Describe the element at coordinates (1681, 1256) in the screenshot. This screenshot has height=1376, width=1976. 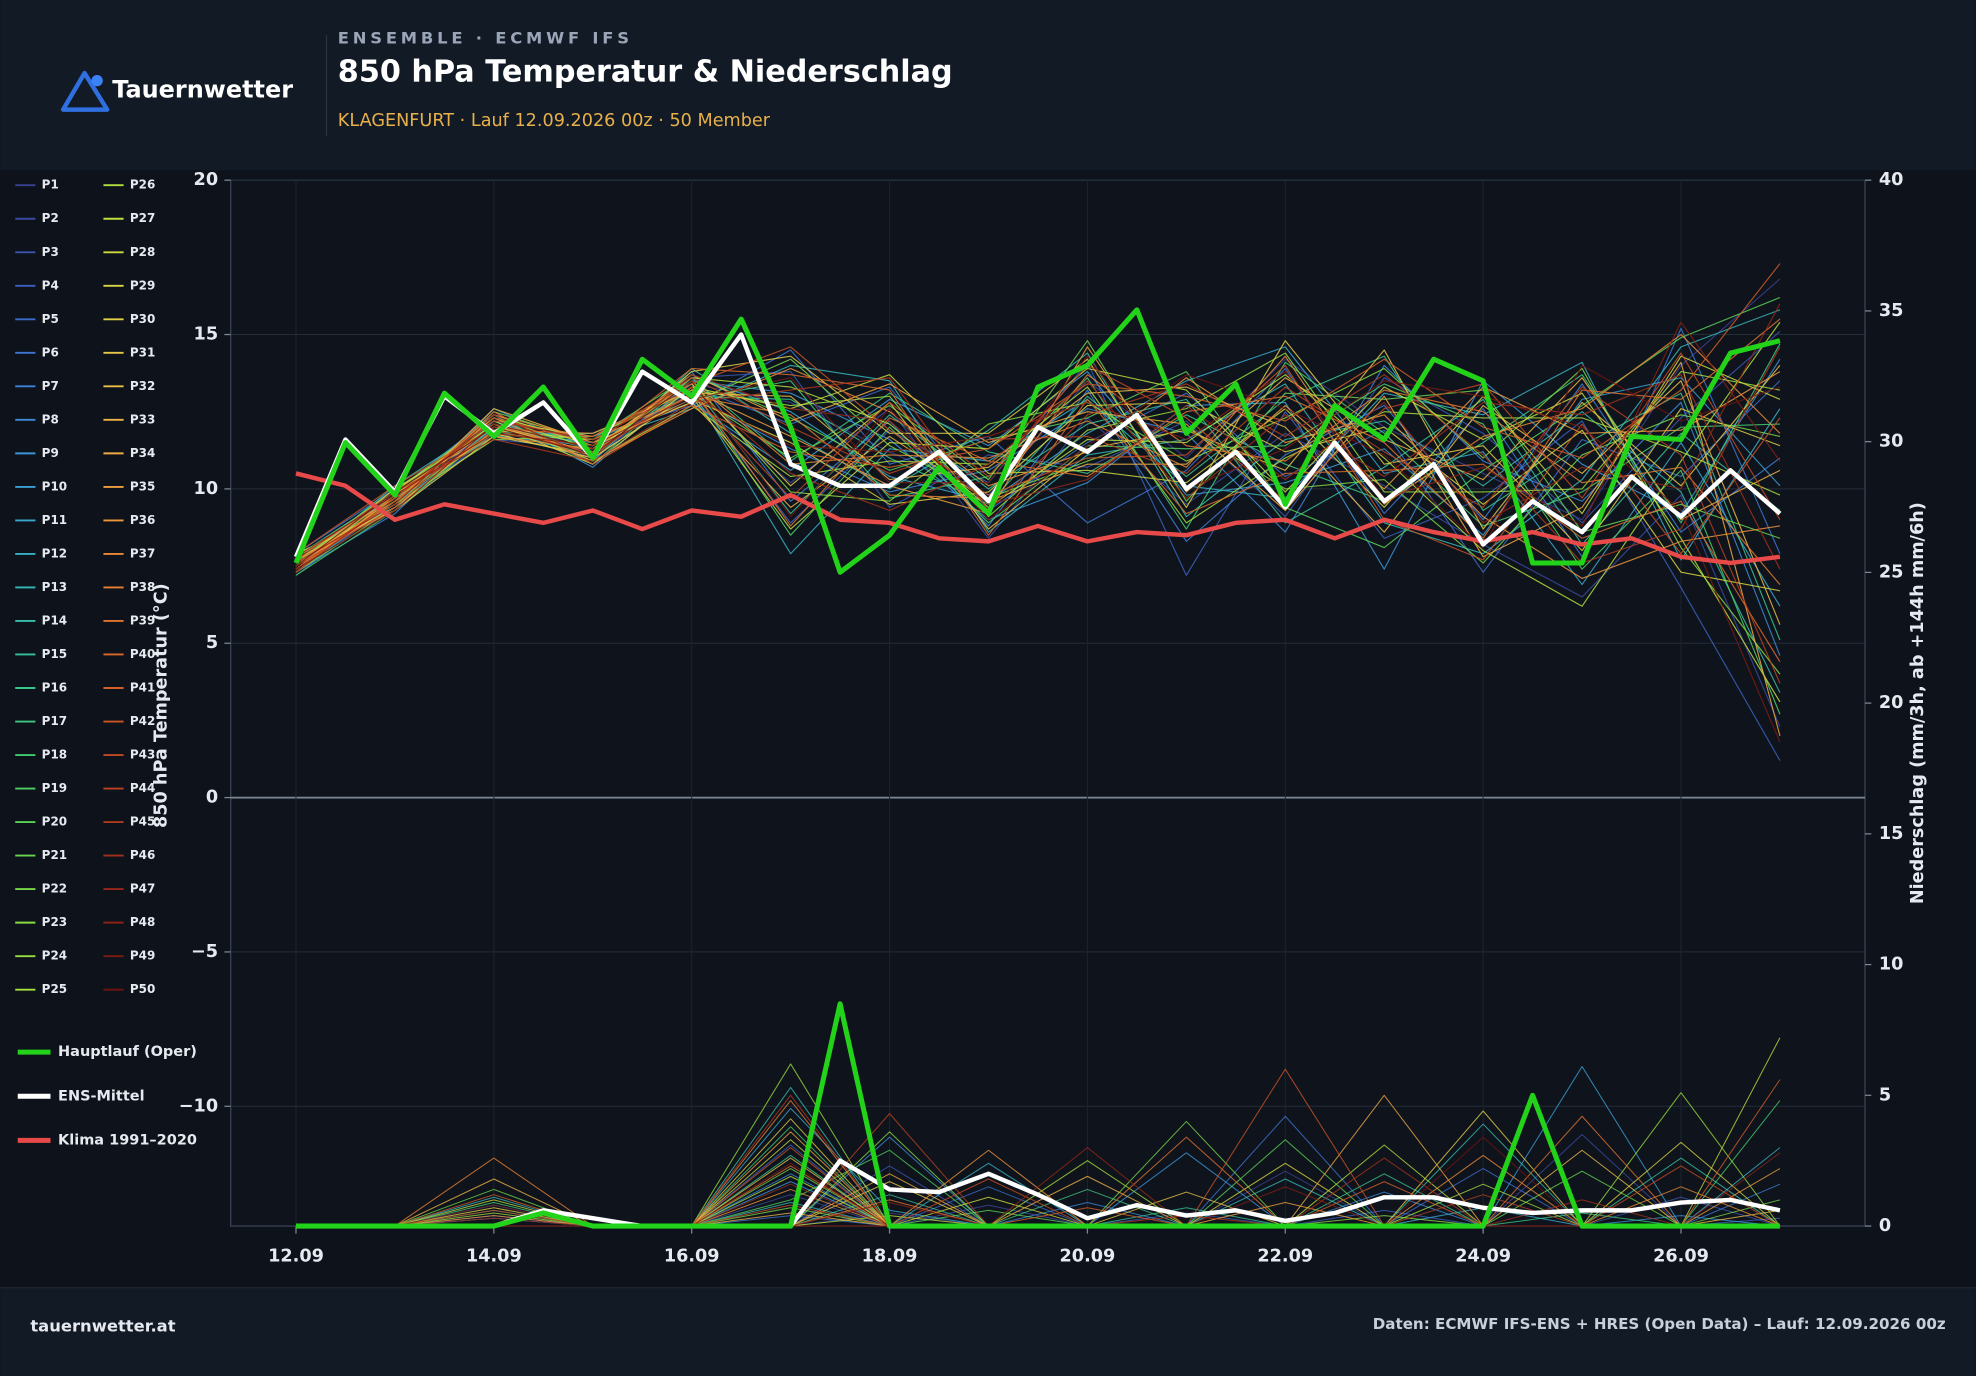
I see `x-tick-label: 26.09` at that location.